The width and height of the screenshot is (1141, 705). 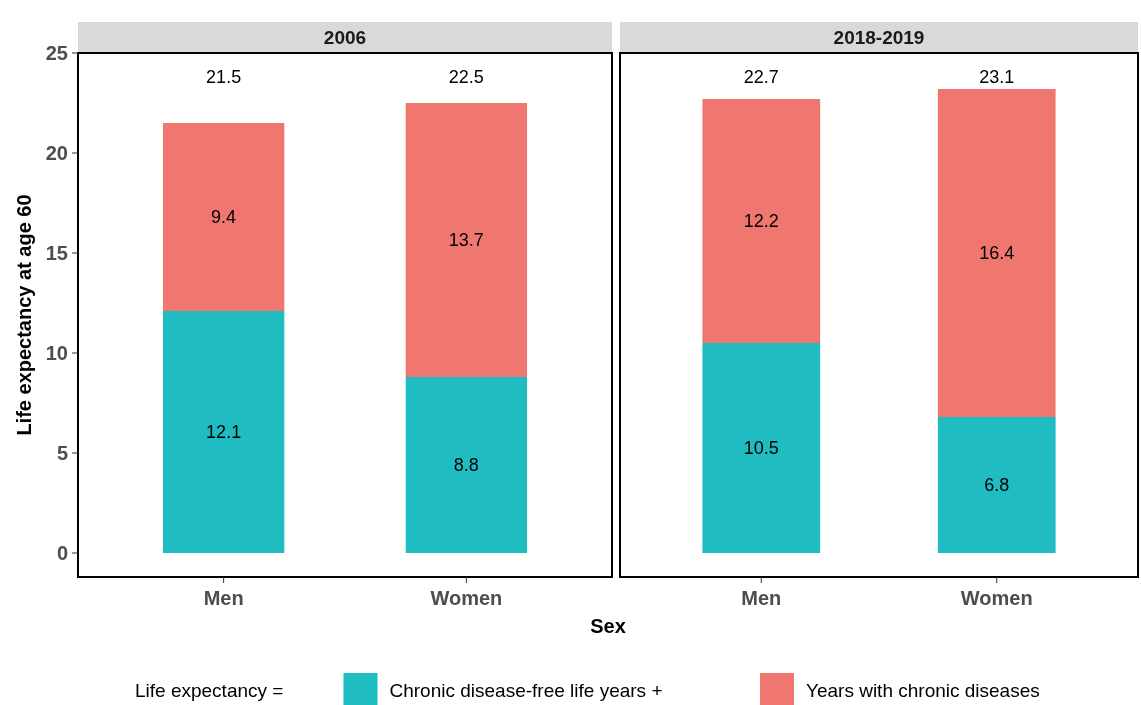 What do you see at coordinates (62, 553) in the screenshot?
I see `y-tick-label: 0` at bounding box center [62, 553].